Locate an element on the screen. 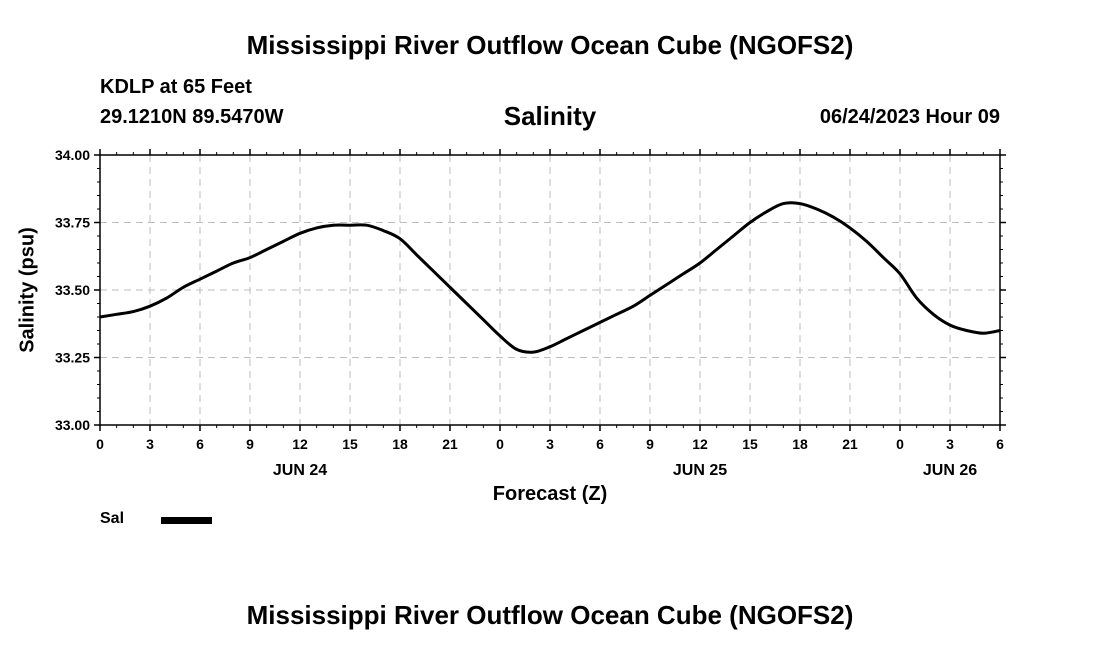  x-axis-label: Forecast (Z) is located at coordinates (550, 494).